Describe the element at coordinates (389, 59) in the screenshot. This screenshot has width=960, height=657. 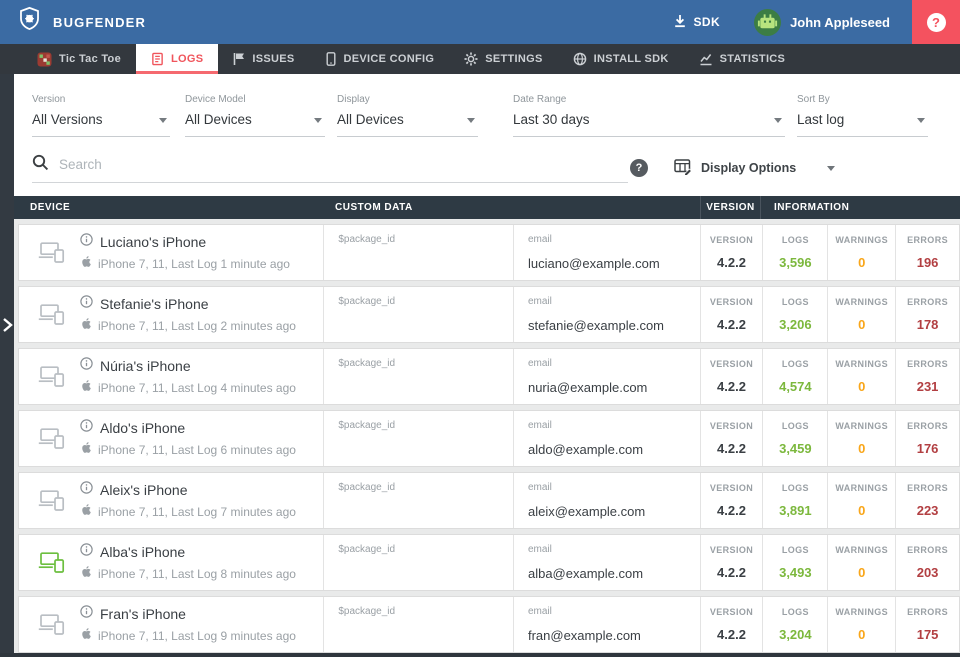
I see `tab-label: DEVICE CONFIG` at that location.